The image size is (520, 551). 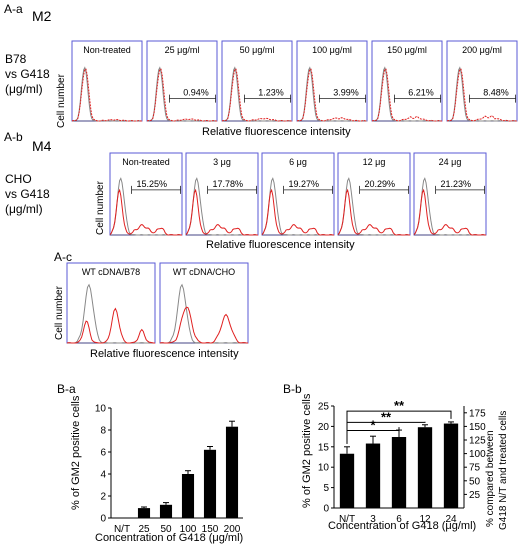 What do you see at coordinates (24, 89) in the screenshot?
I see `side-label-aa-3: (μg/ml)` at bounding box center [24, 89].